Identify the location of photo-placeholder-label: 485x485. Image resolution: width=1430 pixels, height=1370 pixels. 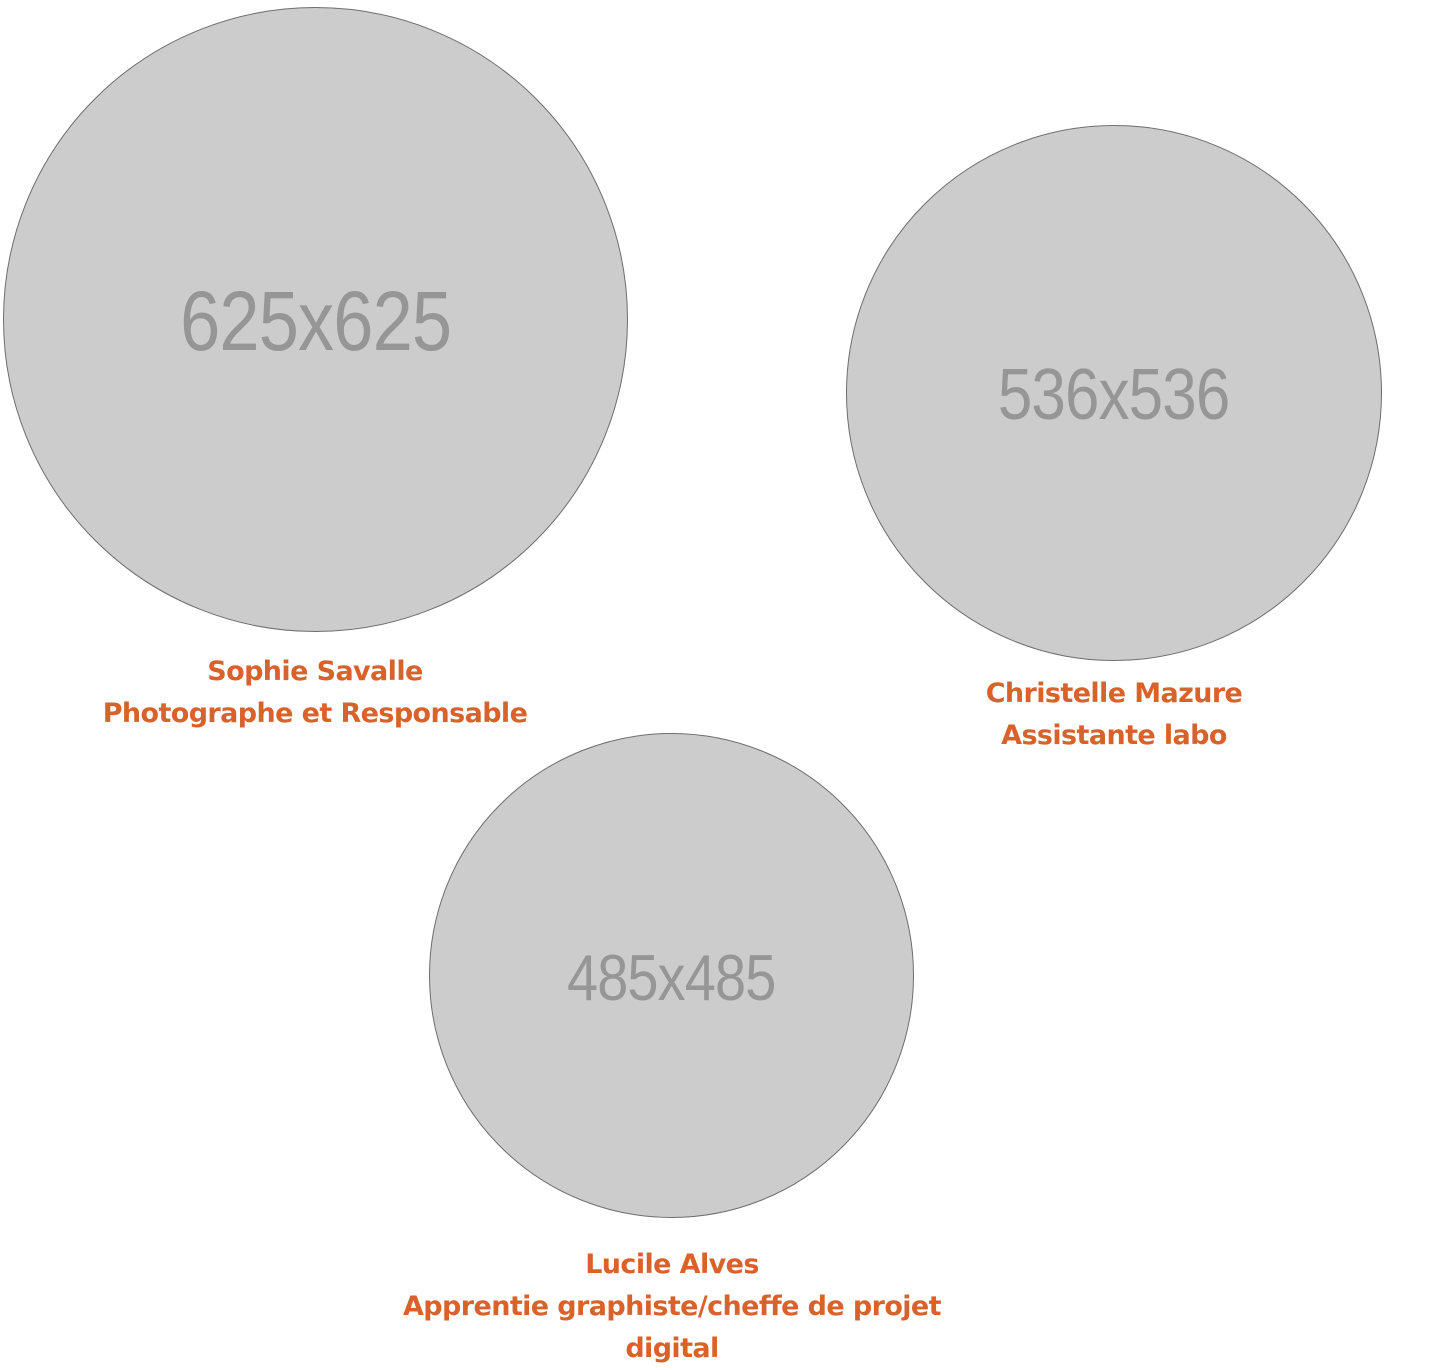
(671, 977).